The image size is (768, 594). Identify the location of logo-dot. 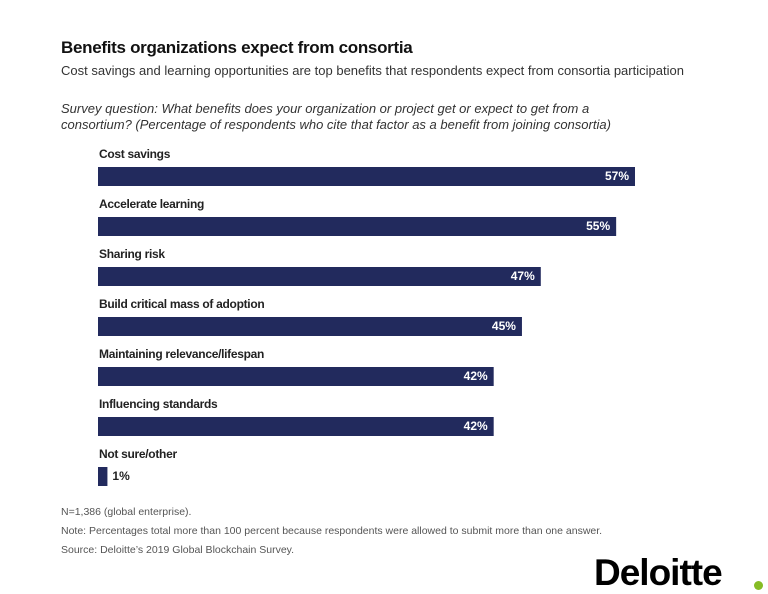
(758, 585).